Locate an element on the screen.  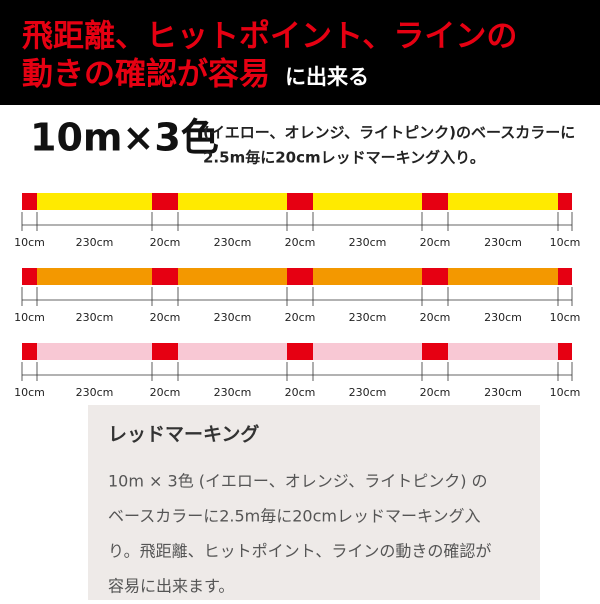
spec-headline: 10m×3色 is located at coordinates (124, 138).